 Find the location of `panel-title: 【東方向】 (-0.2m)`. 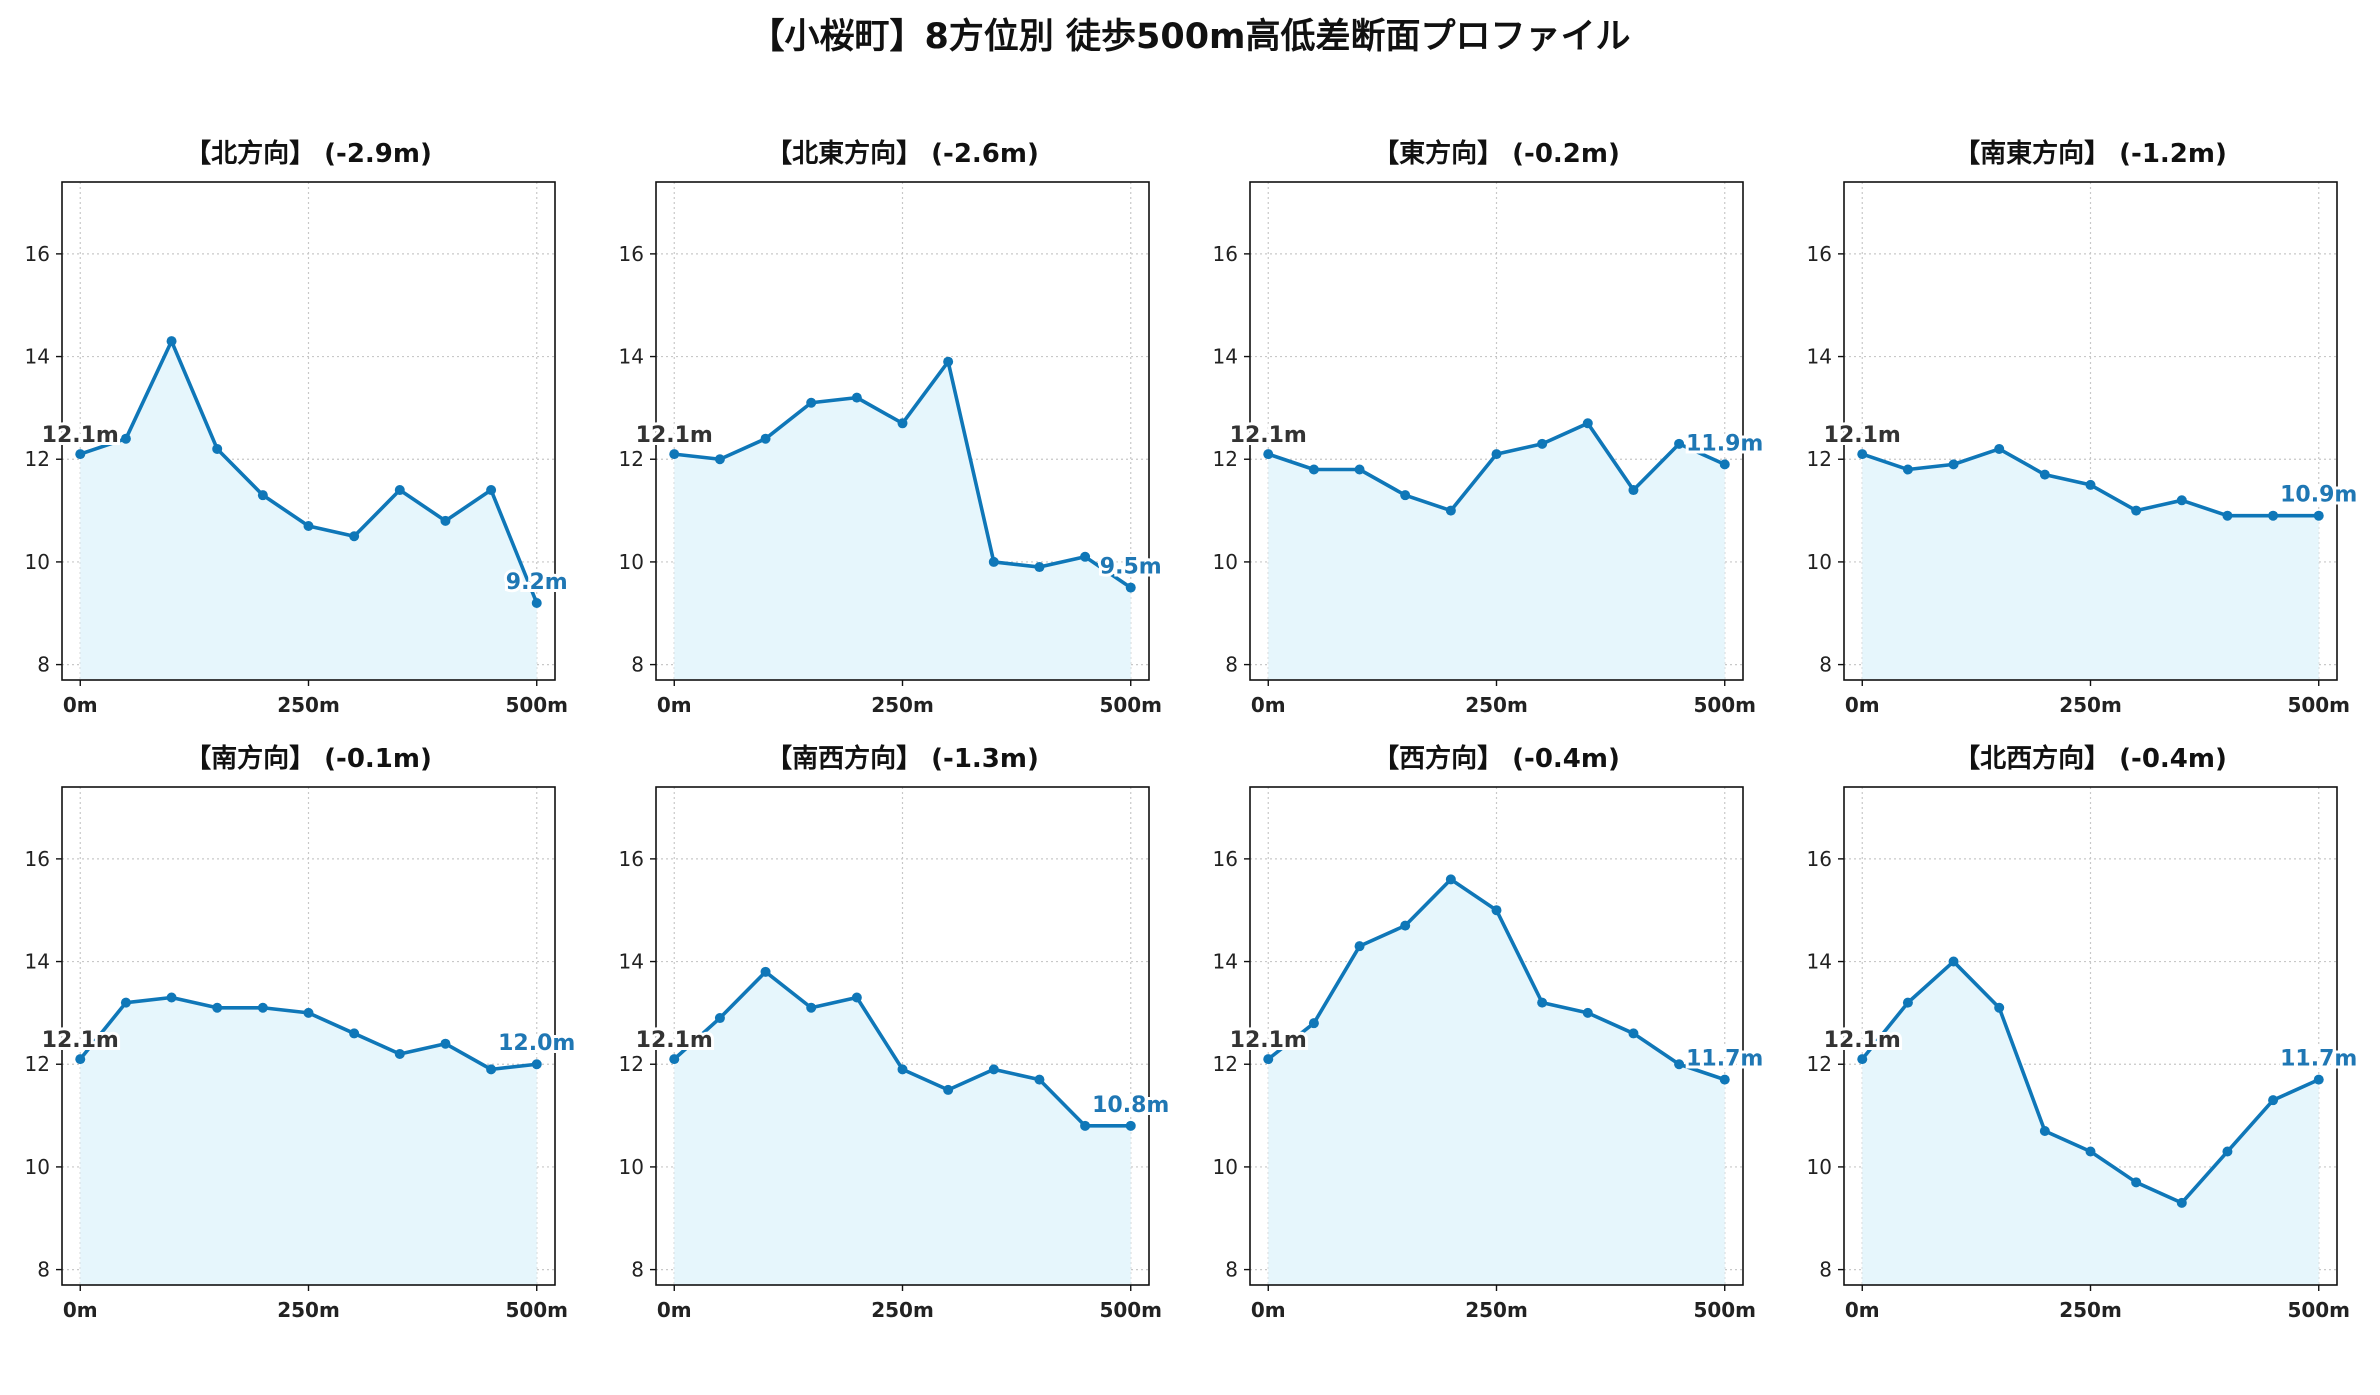

panel-title: 【東方向】 (-0.2m) is located at coordinates (1496, 153).